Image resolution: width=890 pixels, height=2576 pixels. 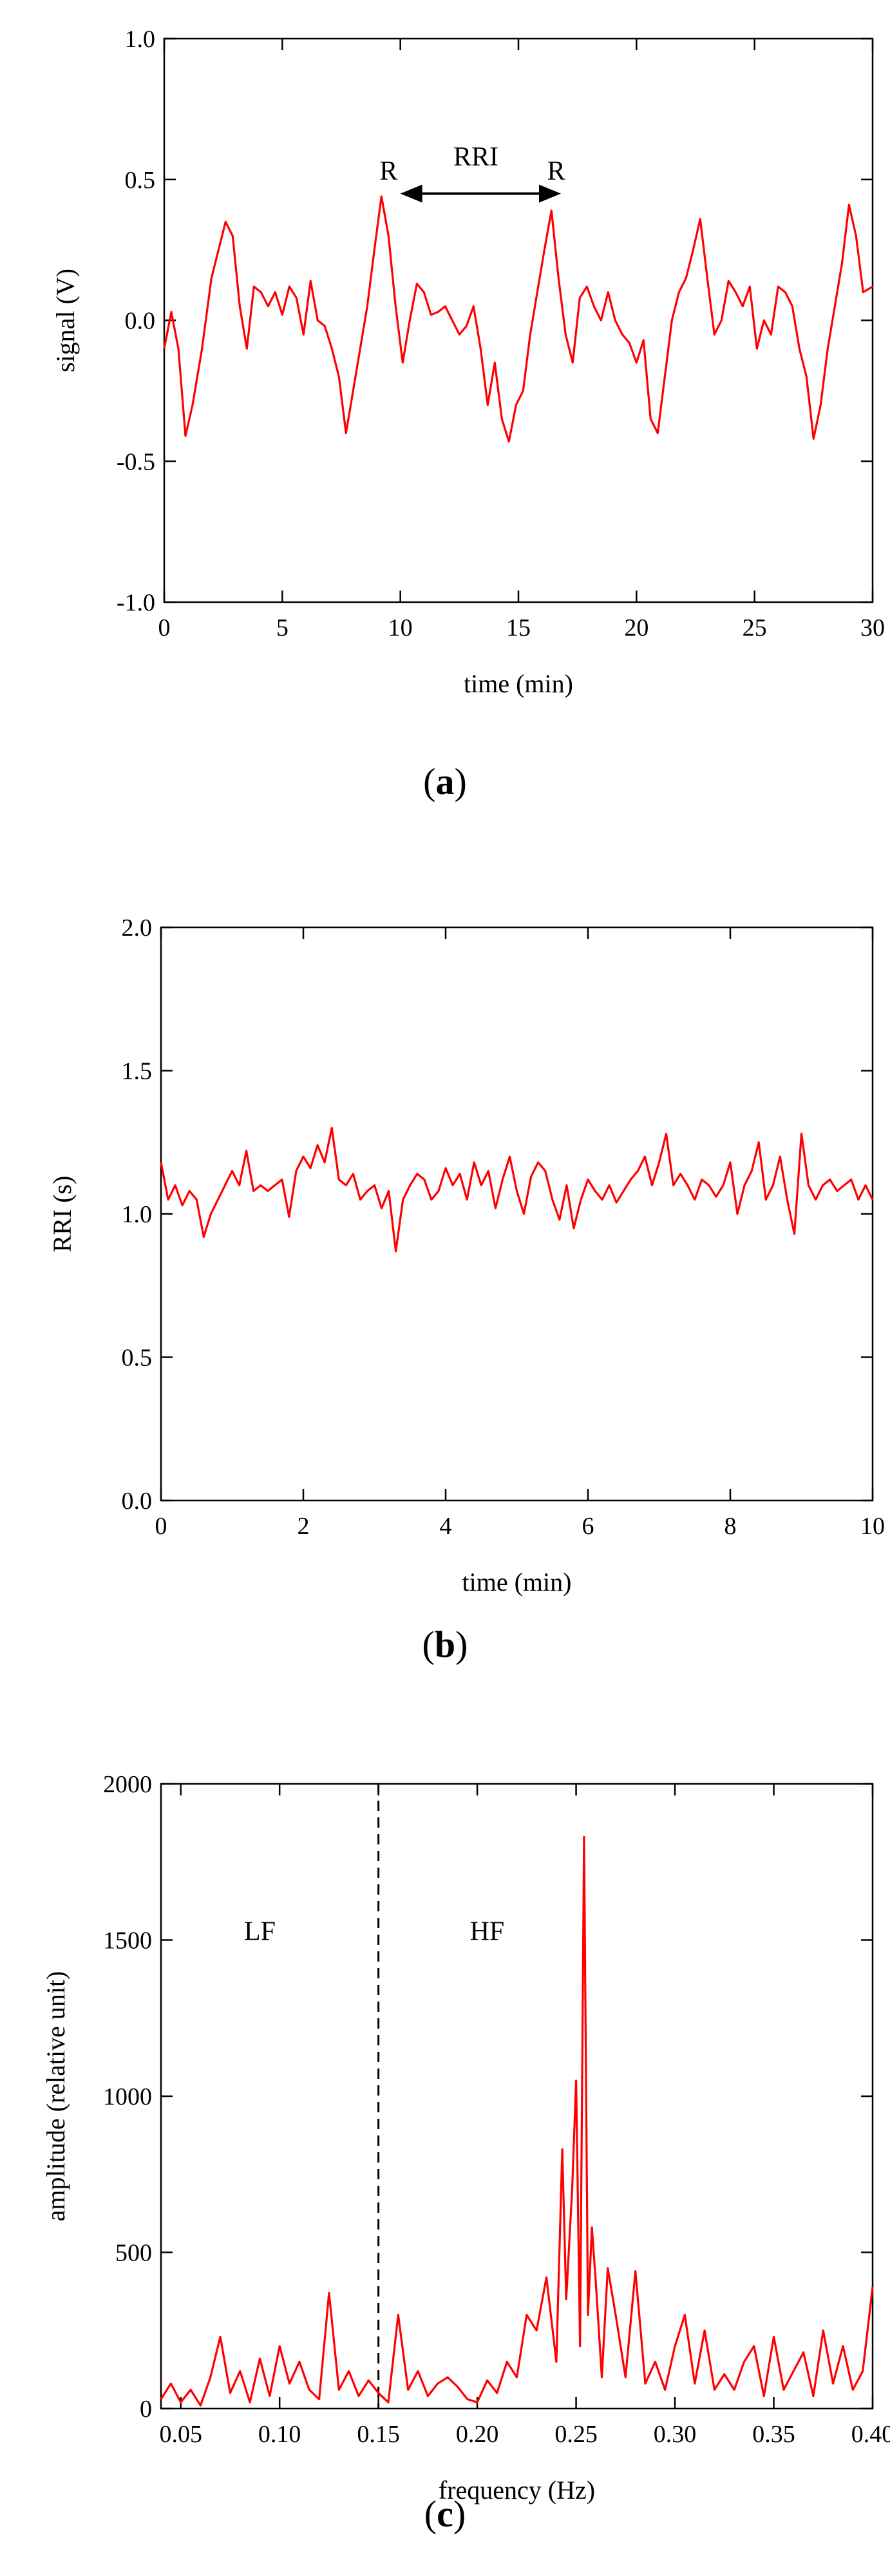 I want to click on chart-b-ytick-label: 1.0, so click(x=137, y=1214).